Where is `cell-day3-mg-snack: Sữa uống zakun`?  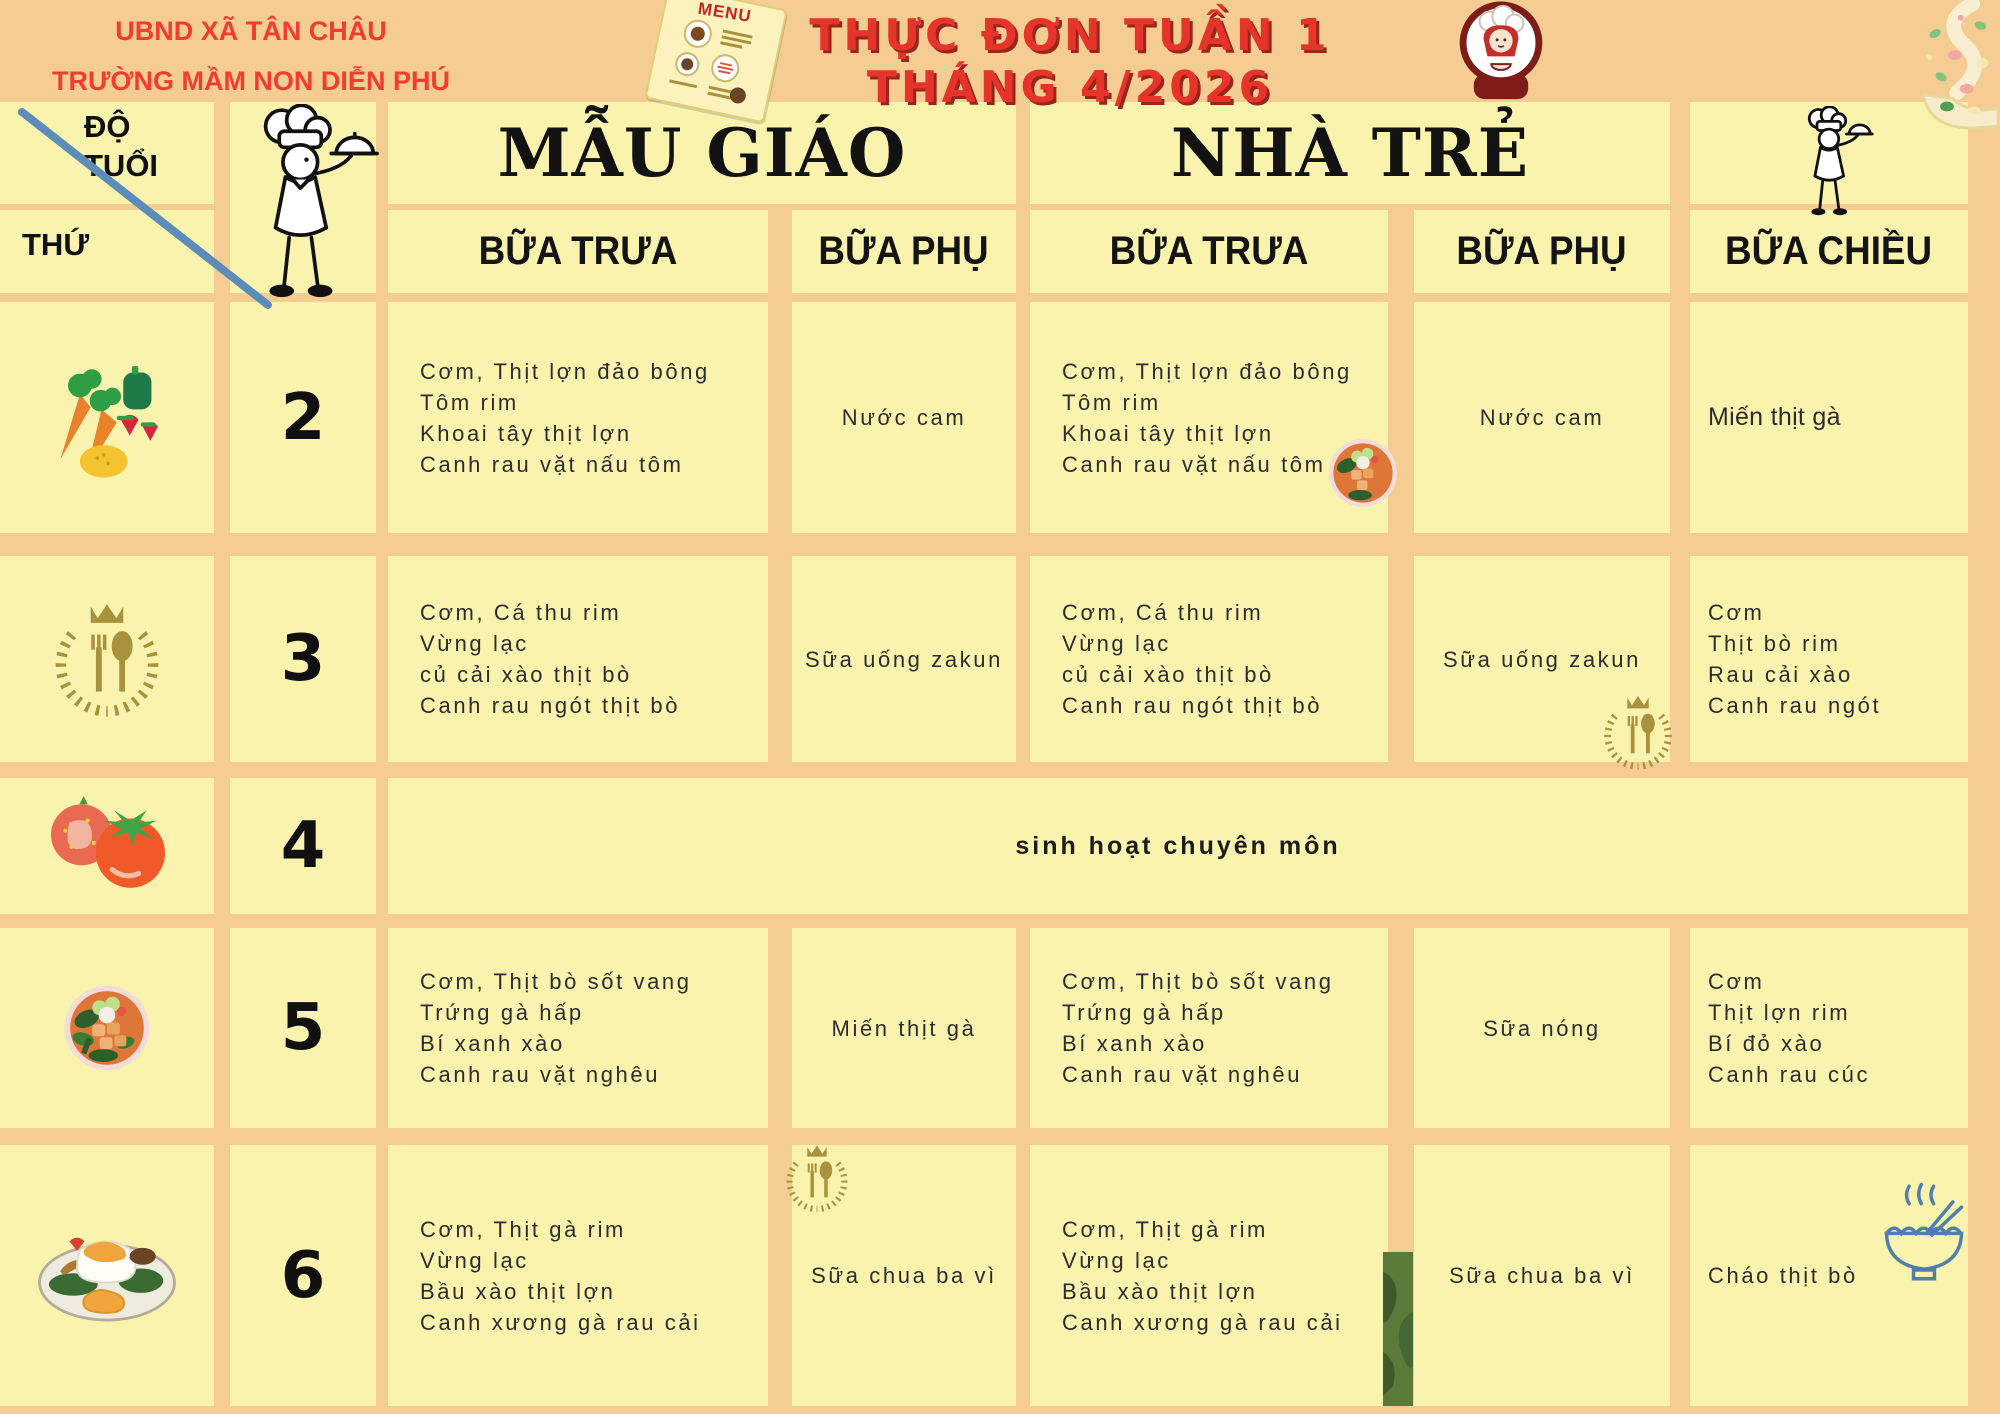
cell-day3-mg-snack: Sữa uống zakun is located at coordinates (904, 659).